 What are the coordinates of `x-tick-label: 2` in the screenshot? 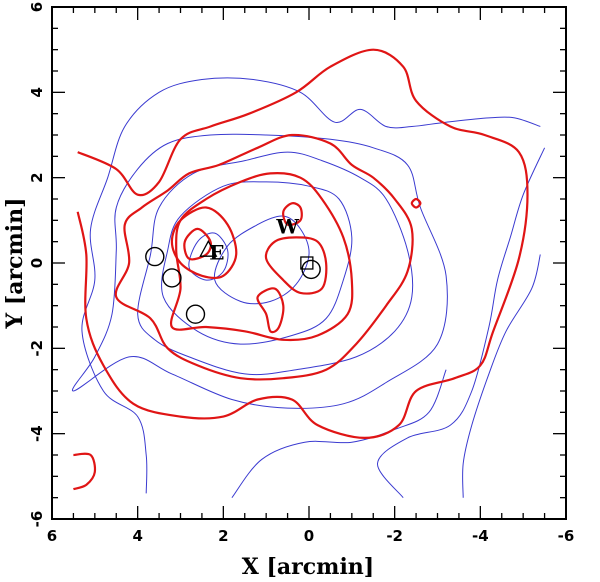 It's located at (223, 536).